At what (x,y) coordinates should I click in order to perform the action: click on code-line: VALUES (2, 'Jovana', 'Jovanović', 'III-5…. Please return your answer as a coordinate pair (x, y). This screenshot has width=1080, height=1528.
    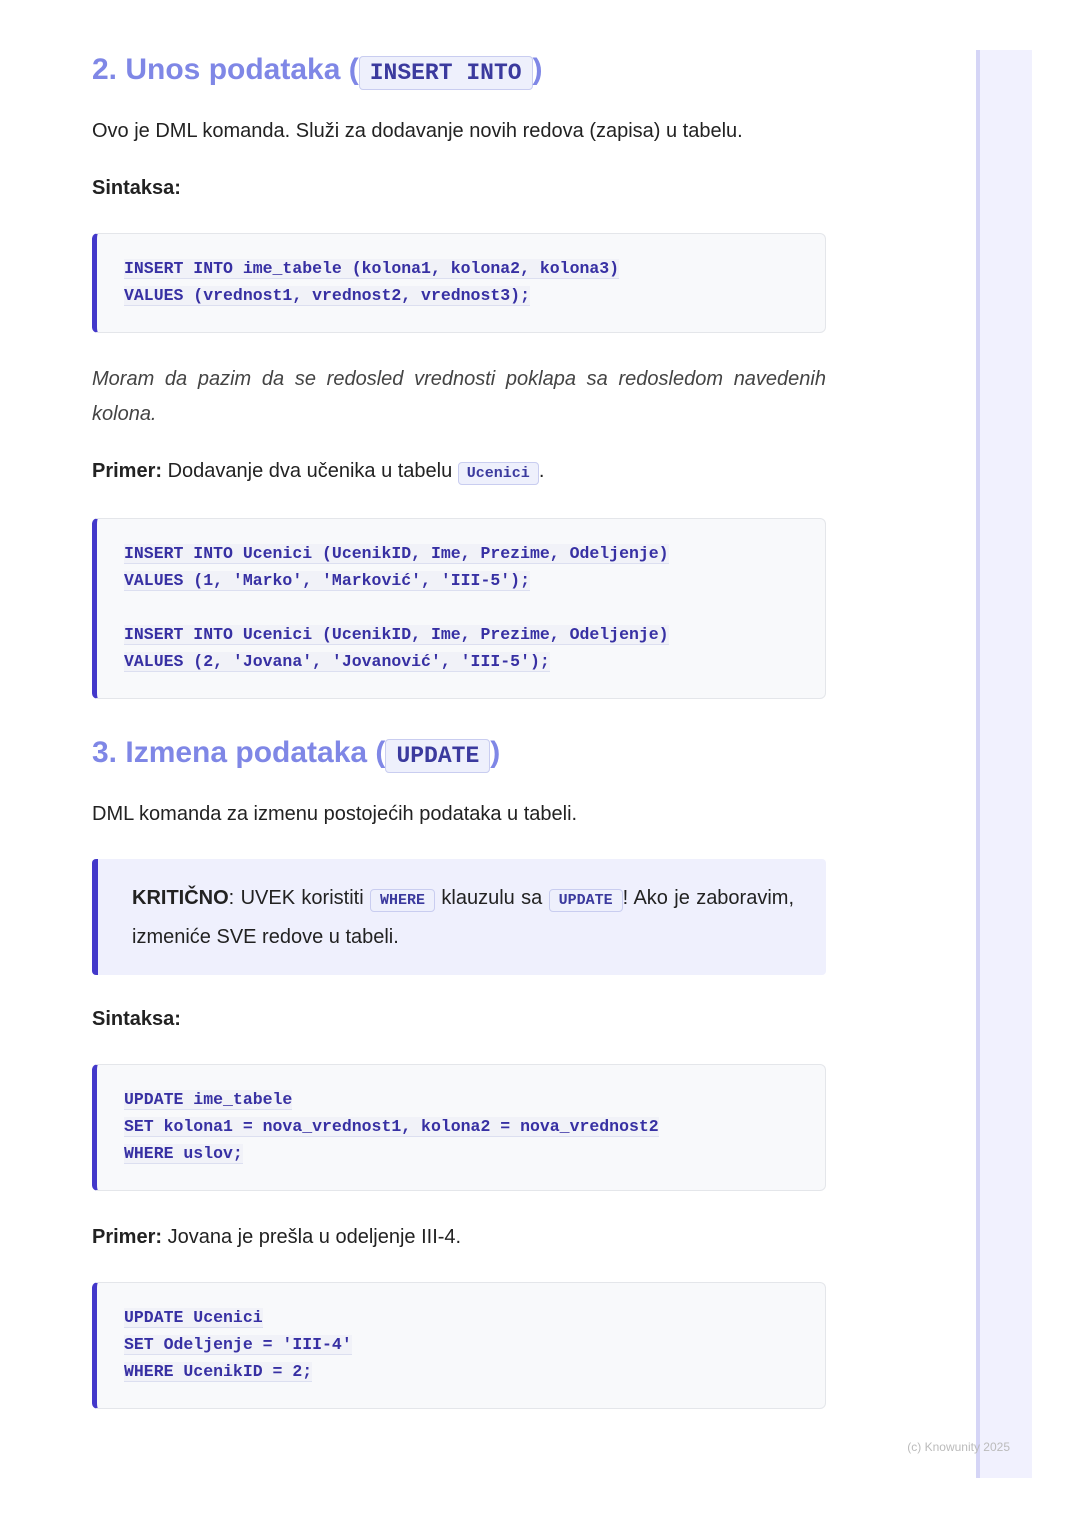
    Looking at the image, I should click on (464, 661).